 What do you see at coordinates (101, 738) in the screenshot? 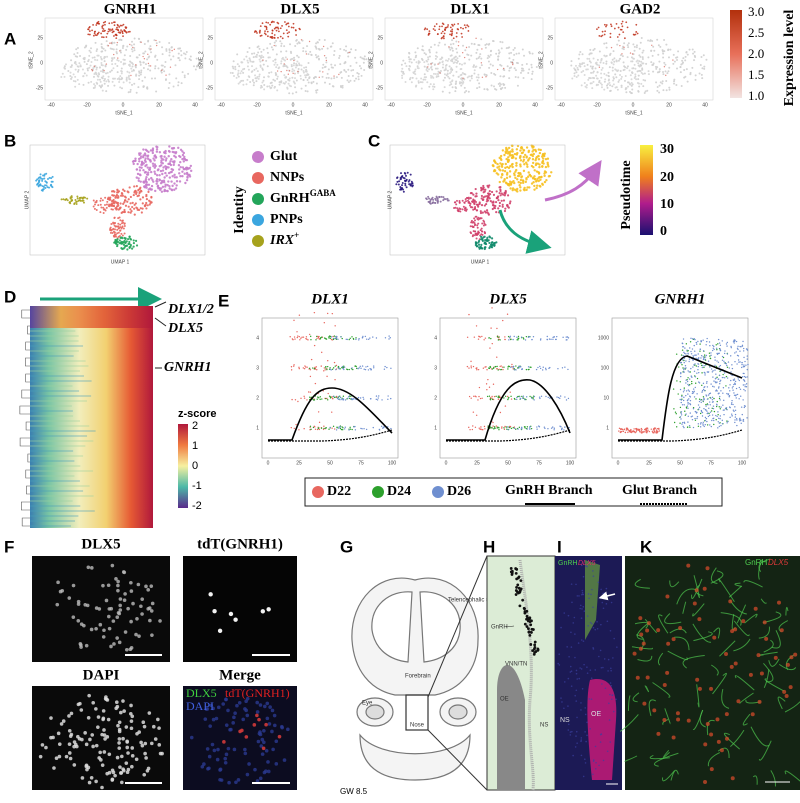
I see `micrograph` at bounding box center [101, 738].